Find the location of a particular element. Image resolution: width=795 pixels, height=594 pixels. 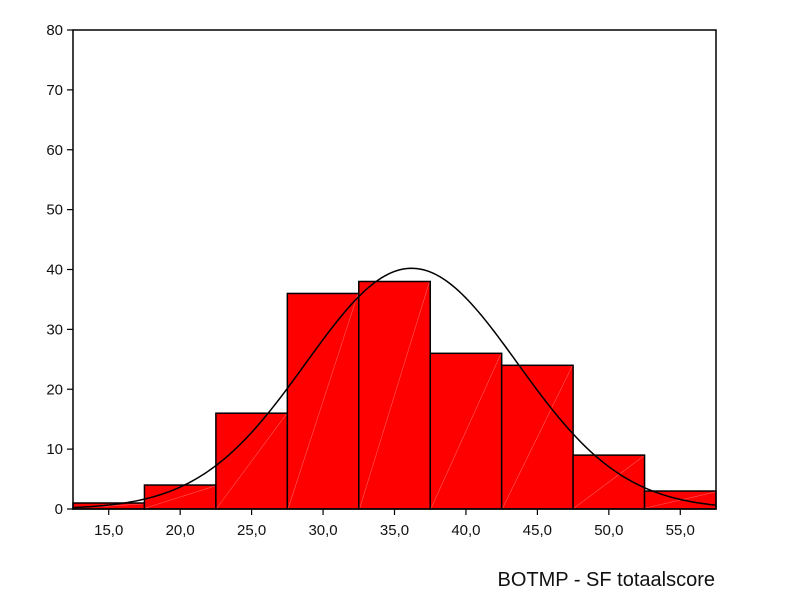

y-tick-label: 0 is located at coordinates (59, 509).